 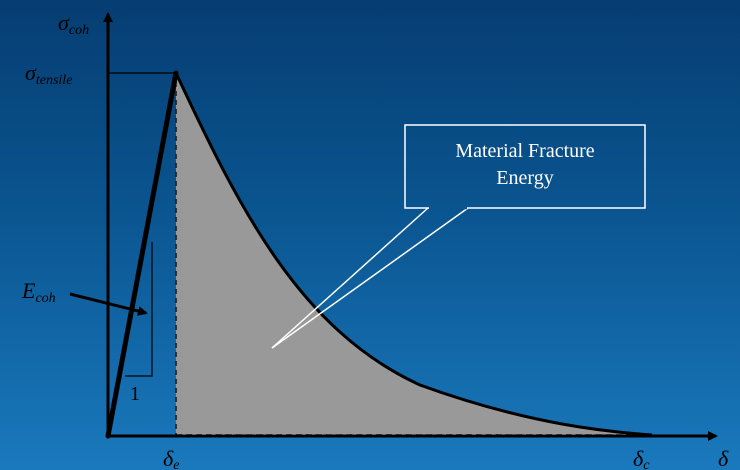 I want to click on elastic-opening-label: δe, so click(x=171, y=458).